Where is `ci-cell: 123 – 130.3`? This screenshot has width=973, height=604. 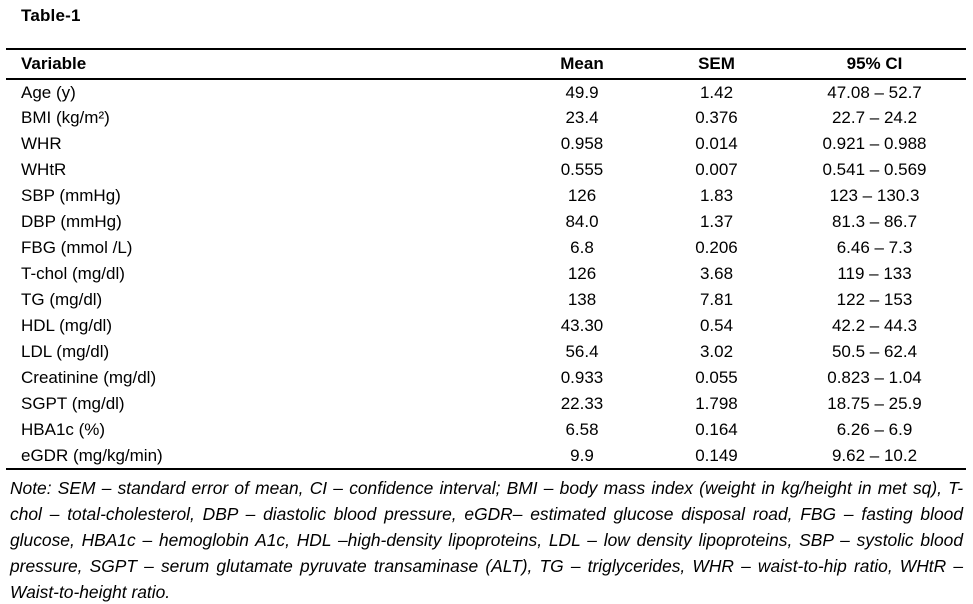 ci-cell: 123 – 130.3 is located at coordinates (874, 195).